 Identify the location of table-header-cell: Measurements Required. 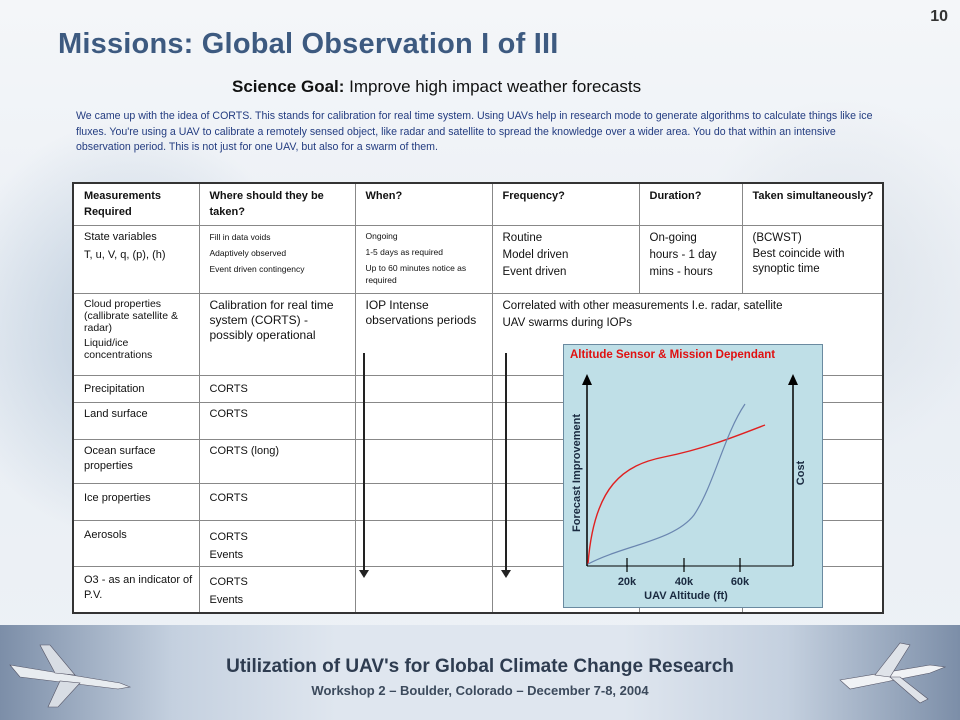
(136, 204).